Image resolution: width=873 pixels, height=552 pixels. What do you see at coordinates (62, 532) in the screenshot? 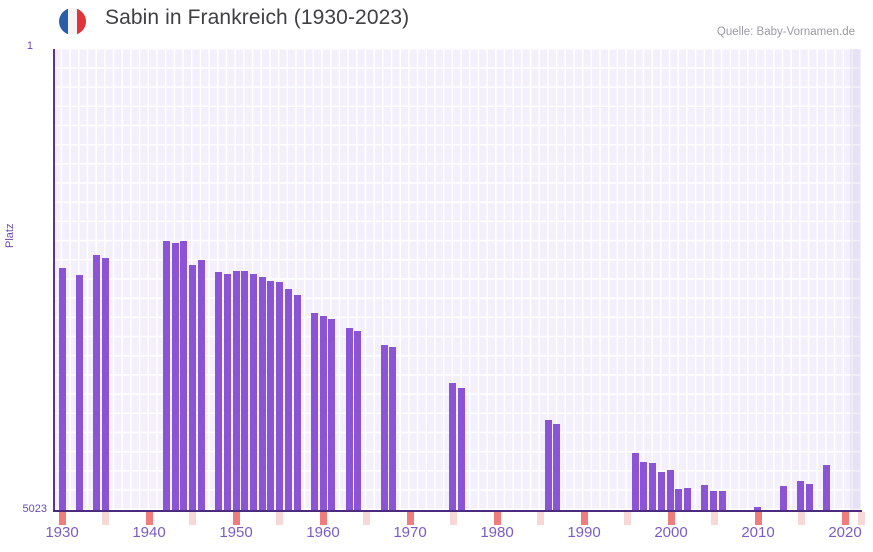
I see `x-axis-label-1930: 1930` at bounding box center [62, 532].